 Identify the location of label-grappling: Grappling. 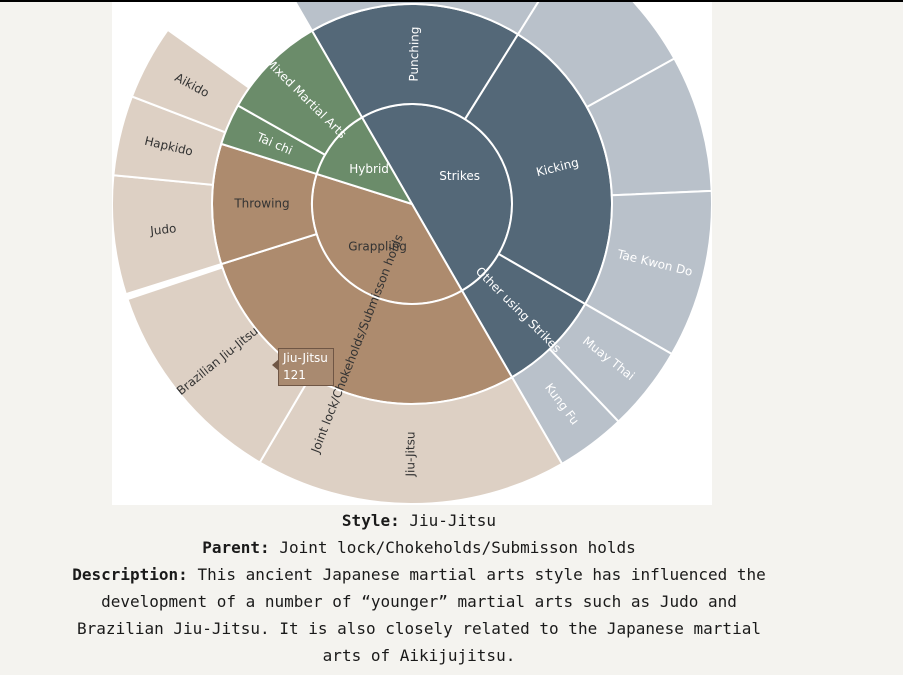
(377, 246).